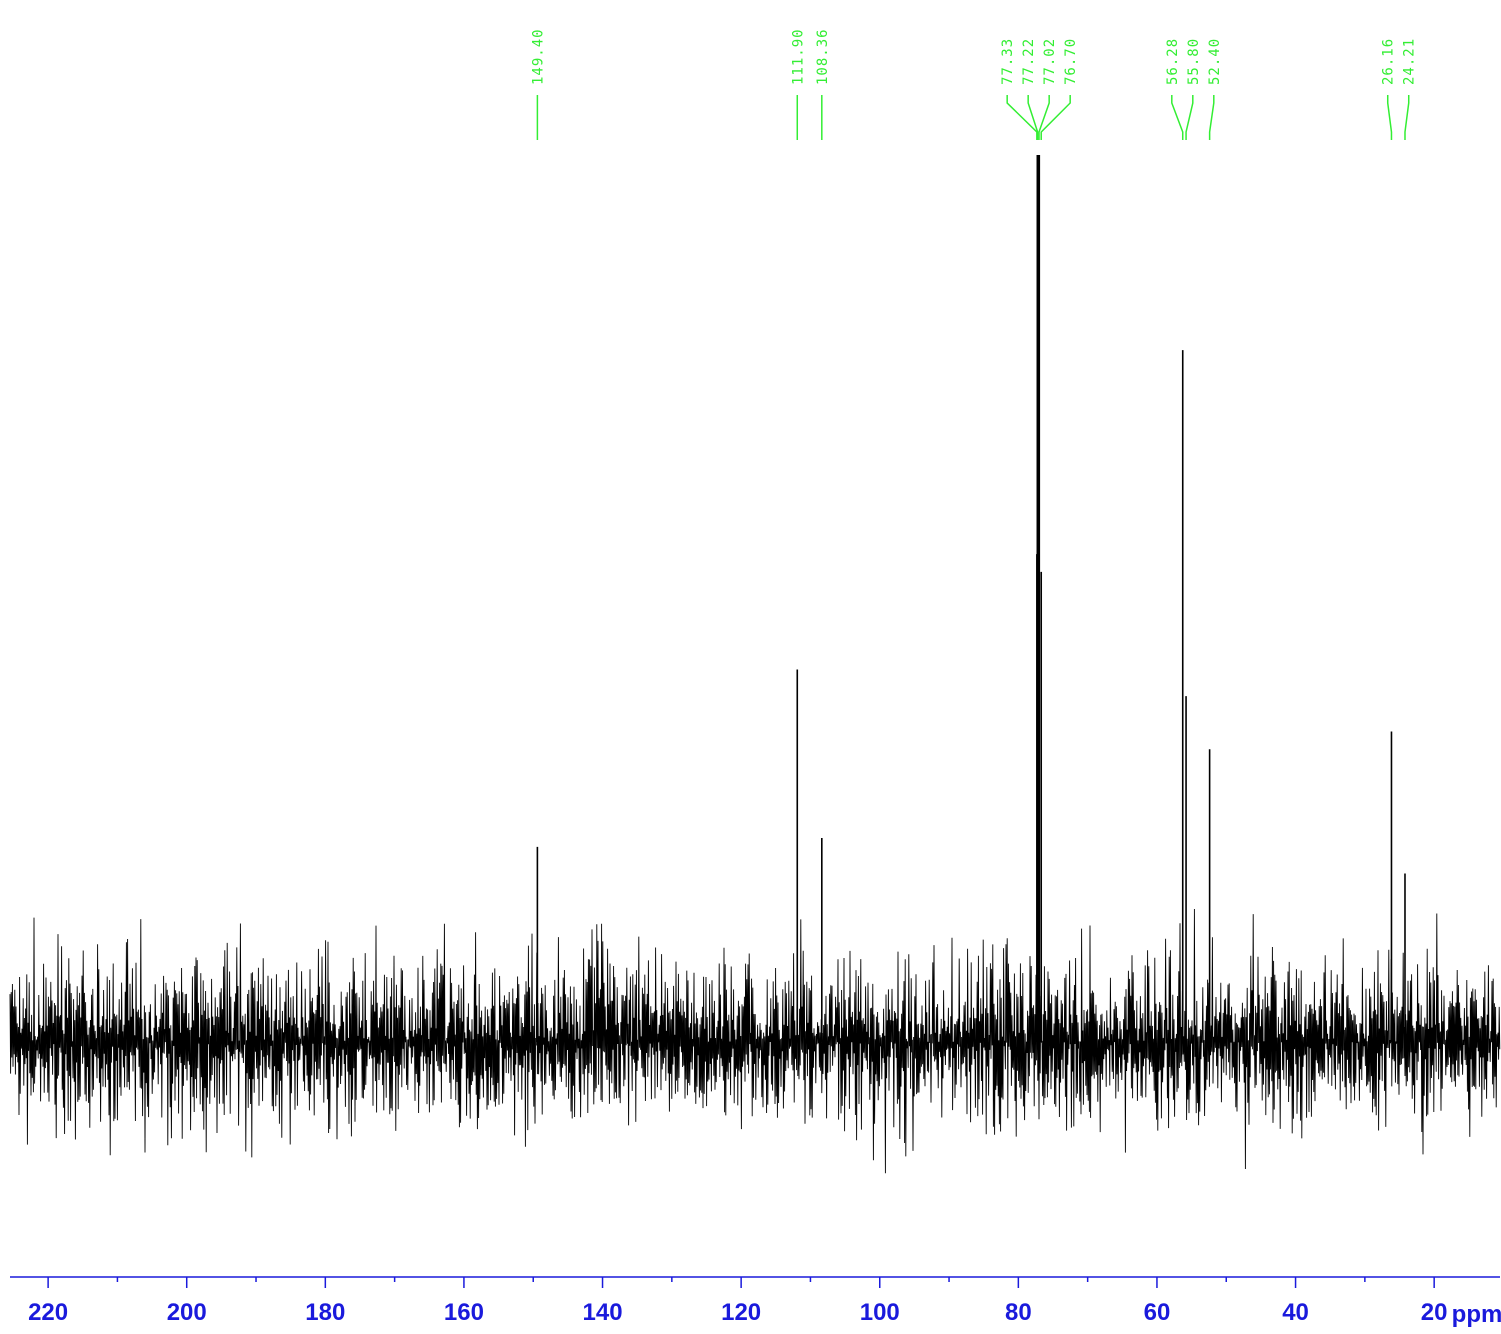  Describe the element at coordinates (1389, 61) in the screenshot. I see `peak-label: 26.16` at that location.